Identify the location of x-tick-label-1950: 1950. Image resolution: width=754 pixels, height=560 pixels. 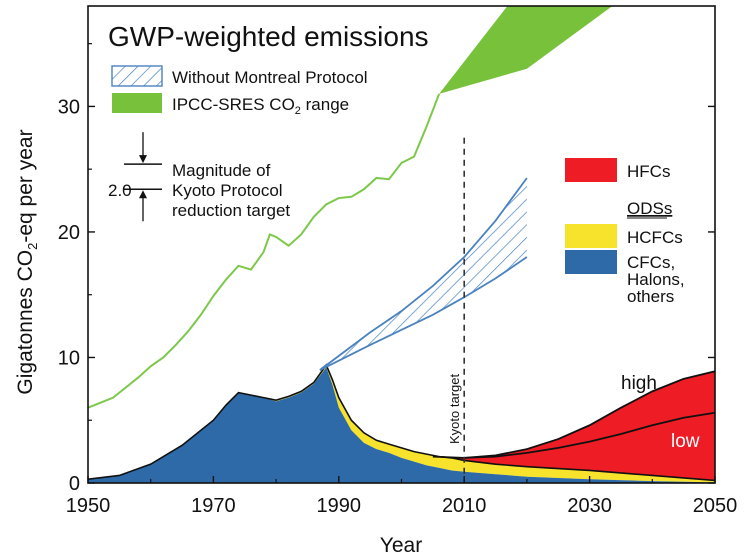
(88, 506).